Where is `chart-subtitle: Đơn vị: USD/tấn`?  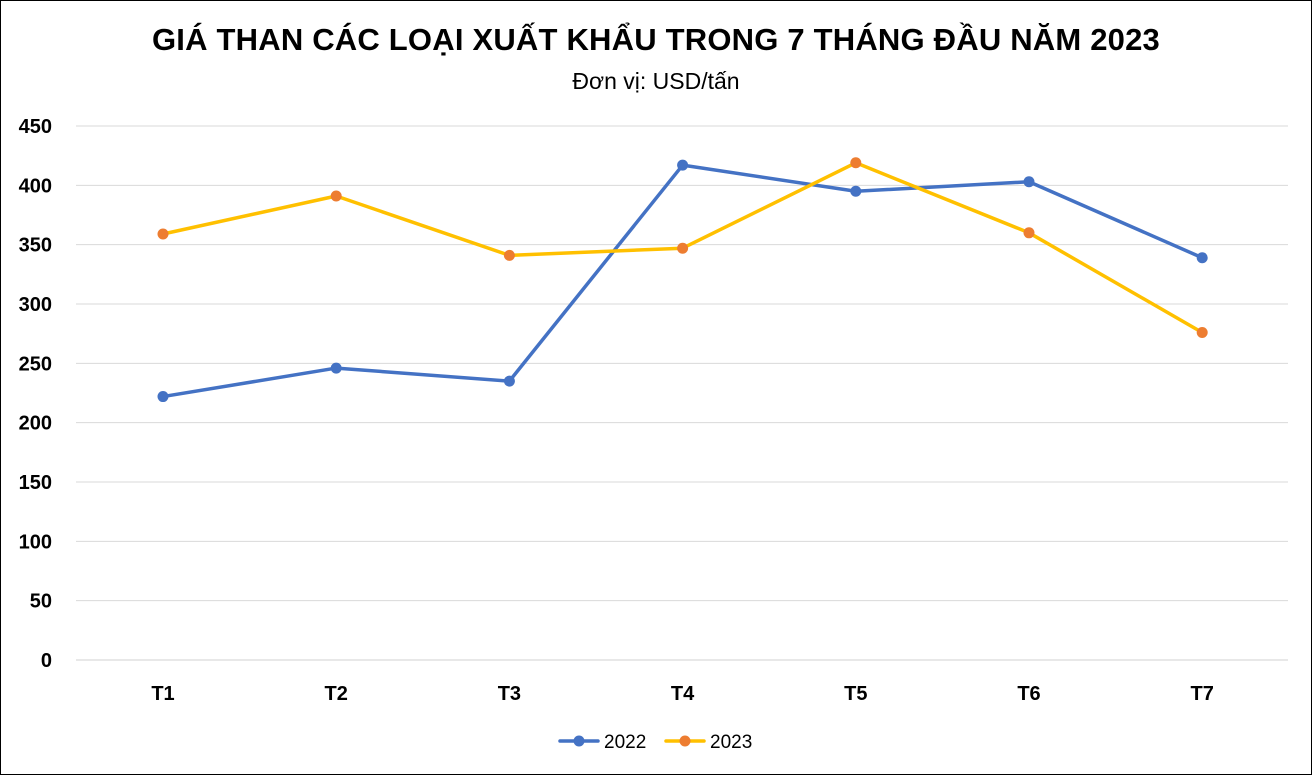 chart-subtitle: Đơn vị: USD/tấn is located at coordinates (656, 81).